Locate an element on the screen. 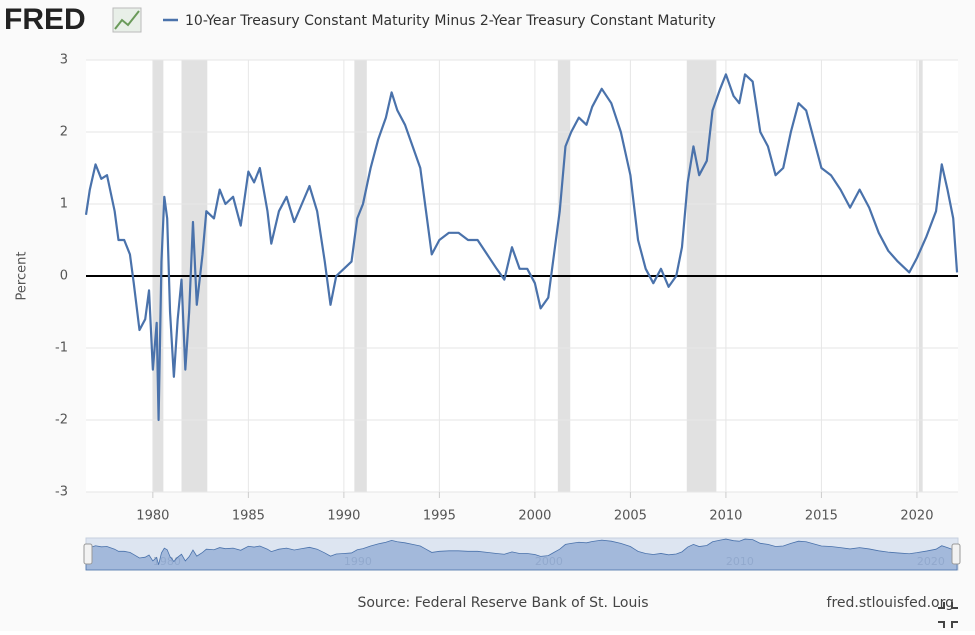 Image resolution: width=975 pixels, height=635 pixels. logo-icon is located at coordinates (127, 20).